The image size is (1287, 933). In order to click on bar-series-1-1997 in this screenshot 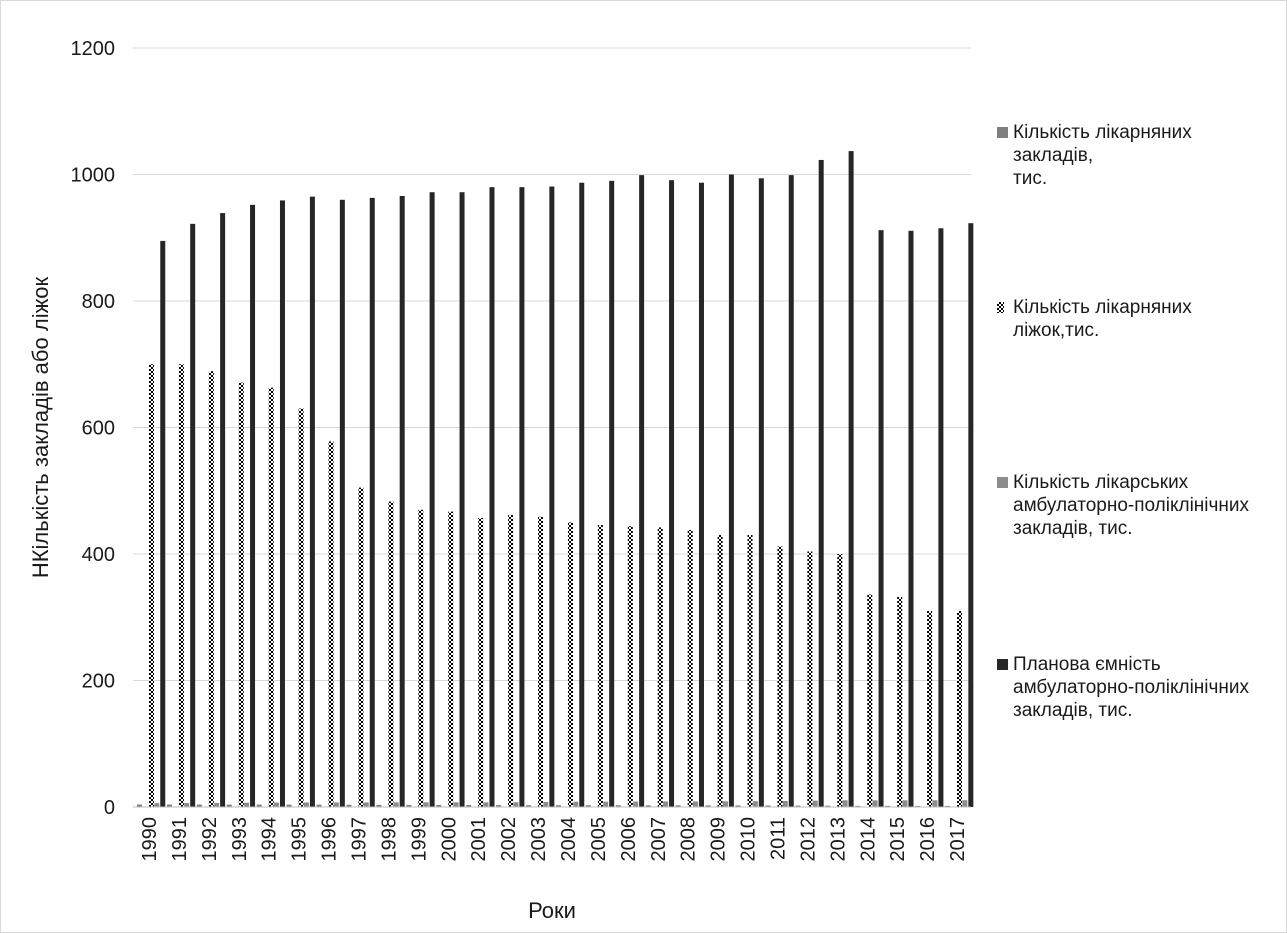, I will do `click(349, 805)`.